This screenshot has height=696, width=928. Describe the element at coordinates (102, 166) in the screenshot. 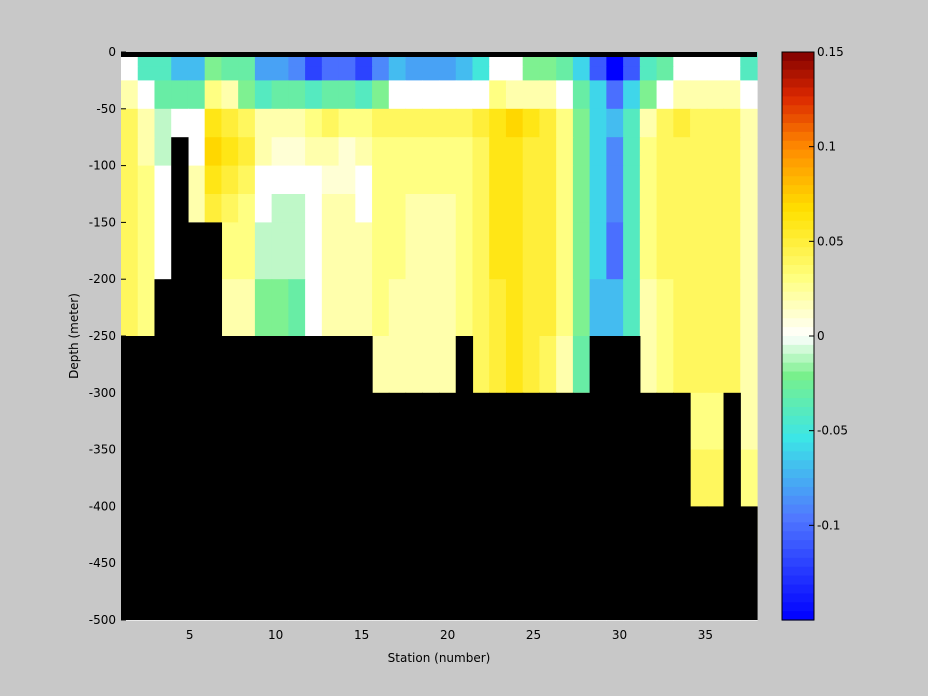

I see `y-tick-label: -100` at that location.